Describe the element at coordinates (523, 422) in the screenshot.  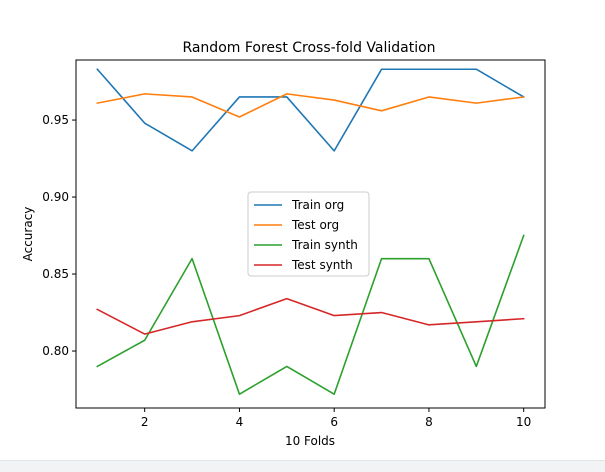
I see `x-tick-label: 10` at that location.